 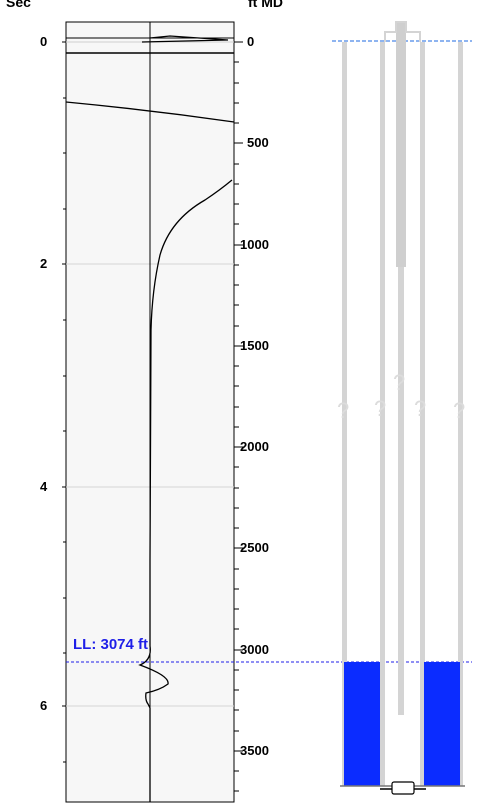 I want to click on depth-tick-label: 0, so click(x=251, y=41).